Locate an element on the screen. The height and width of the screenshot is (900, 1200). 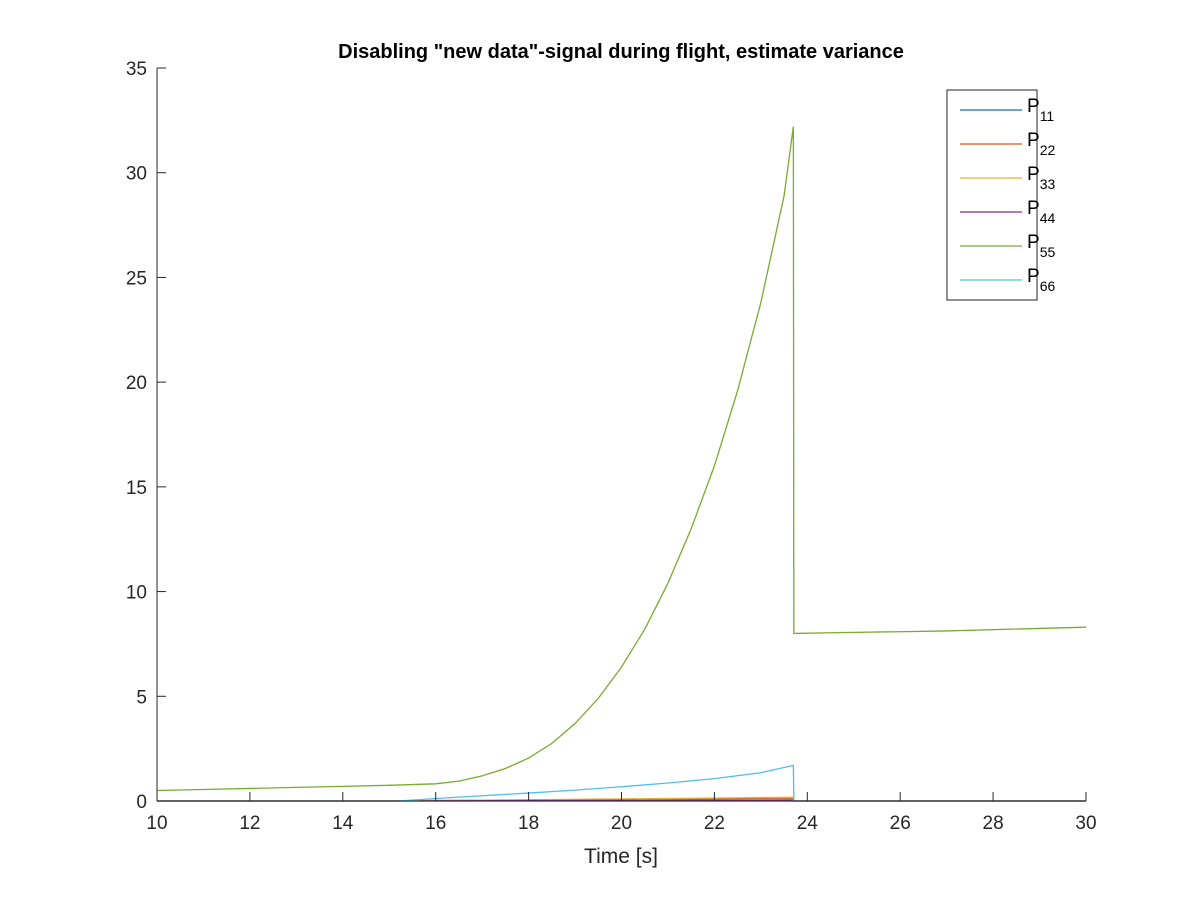
x-tick-label: 22 is located at coordinates (714, 823).